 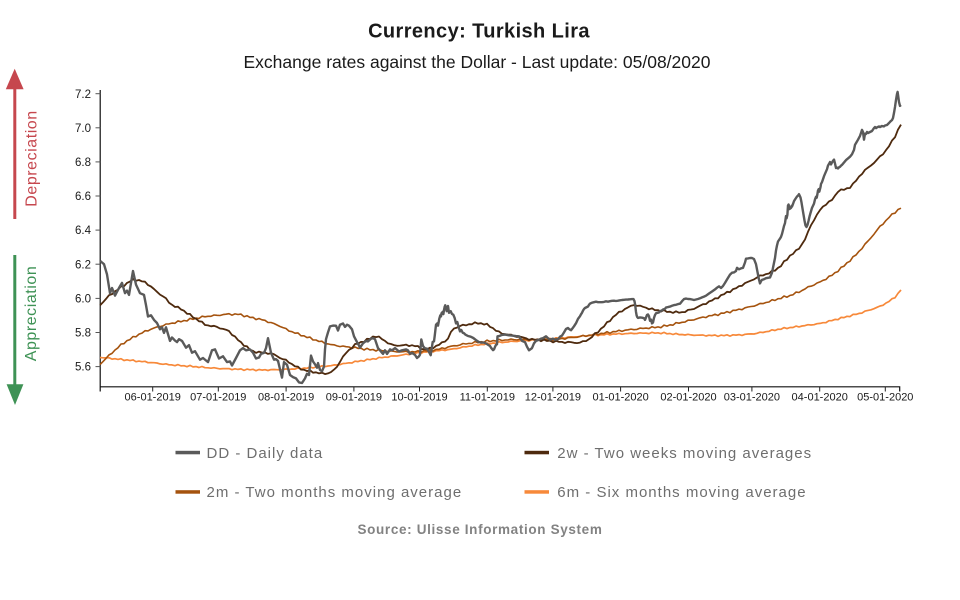 I want to click on svg-text: 2m - Two months moving average, so click(x=335, y=492).